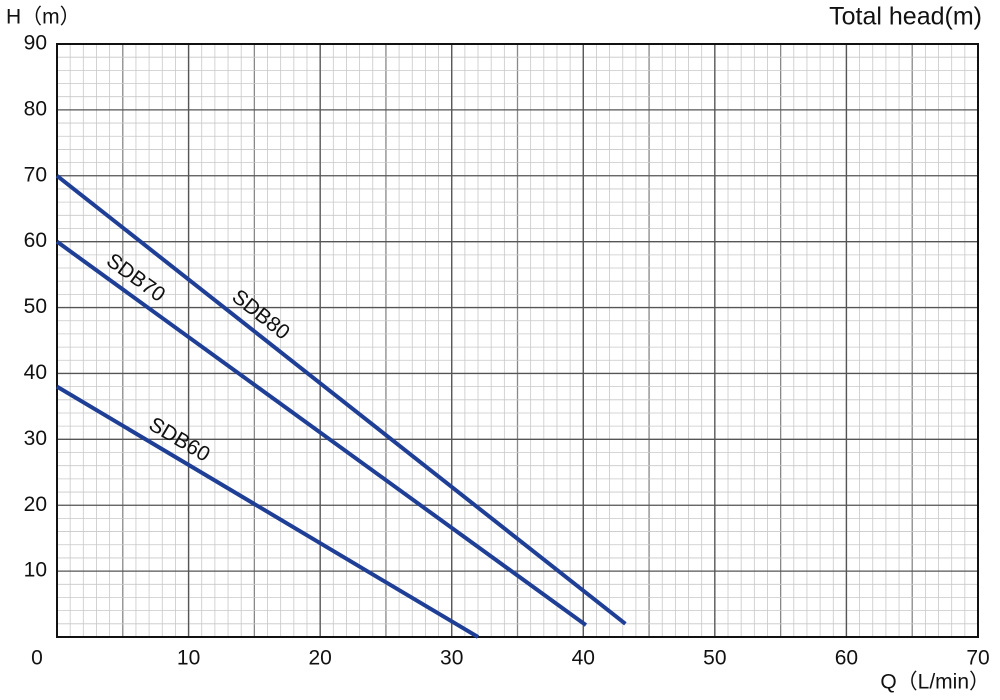  What do you see at coordinates (35, 108) in the screenshot?
I see `y-tick-label: 80` at bounding box center [35, 108].